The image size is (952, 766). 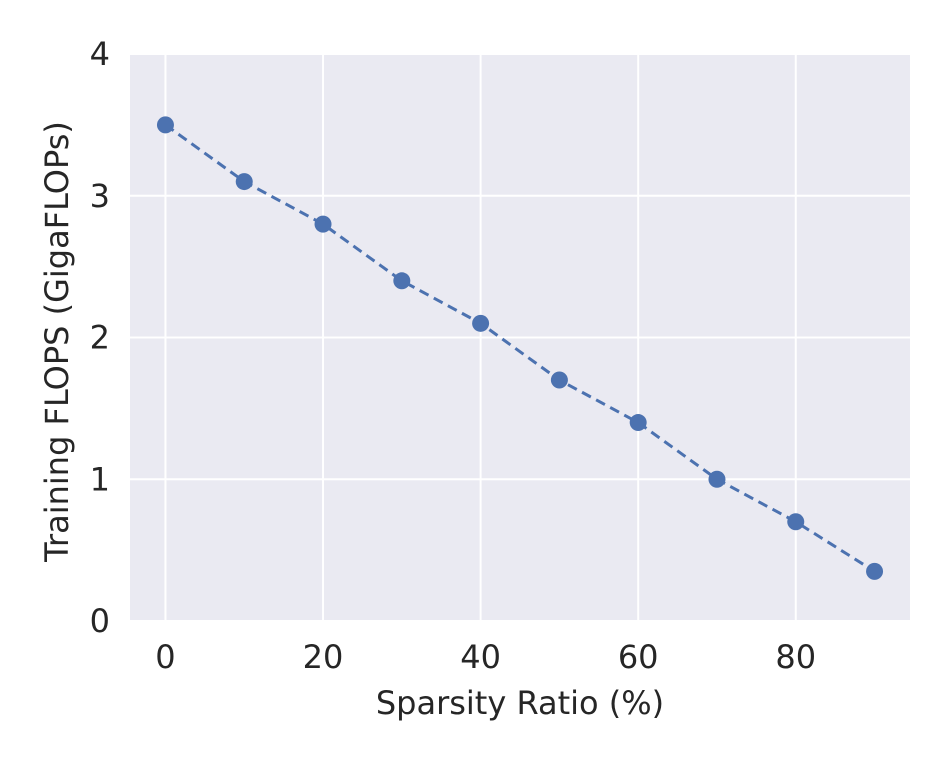 I want to click on x-axis-label: Sparsity Ratio (%), so click(x=520, y=703).